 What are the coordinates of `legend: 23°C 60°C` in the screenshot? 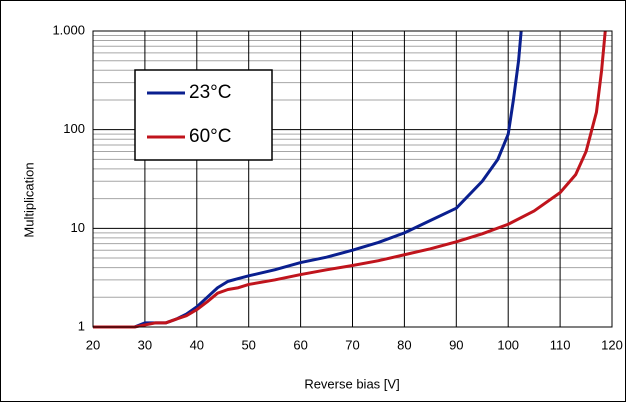 It's located at (203, 115).